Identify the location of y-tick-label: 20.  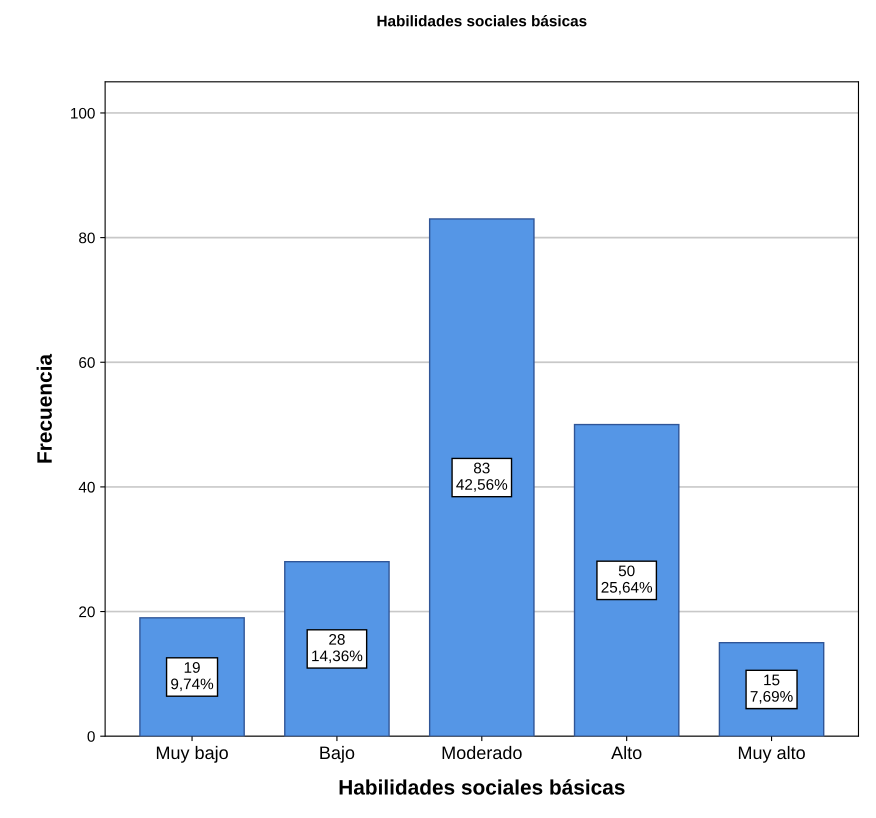
(87, 612).